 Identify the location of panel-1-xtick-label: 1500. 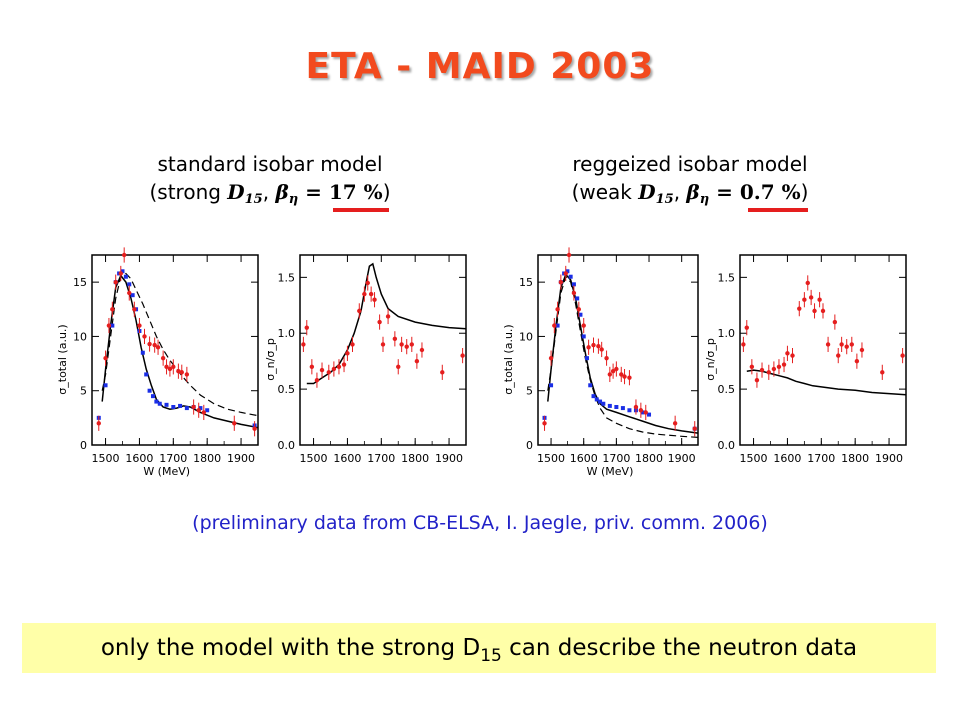
(106, 458).